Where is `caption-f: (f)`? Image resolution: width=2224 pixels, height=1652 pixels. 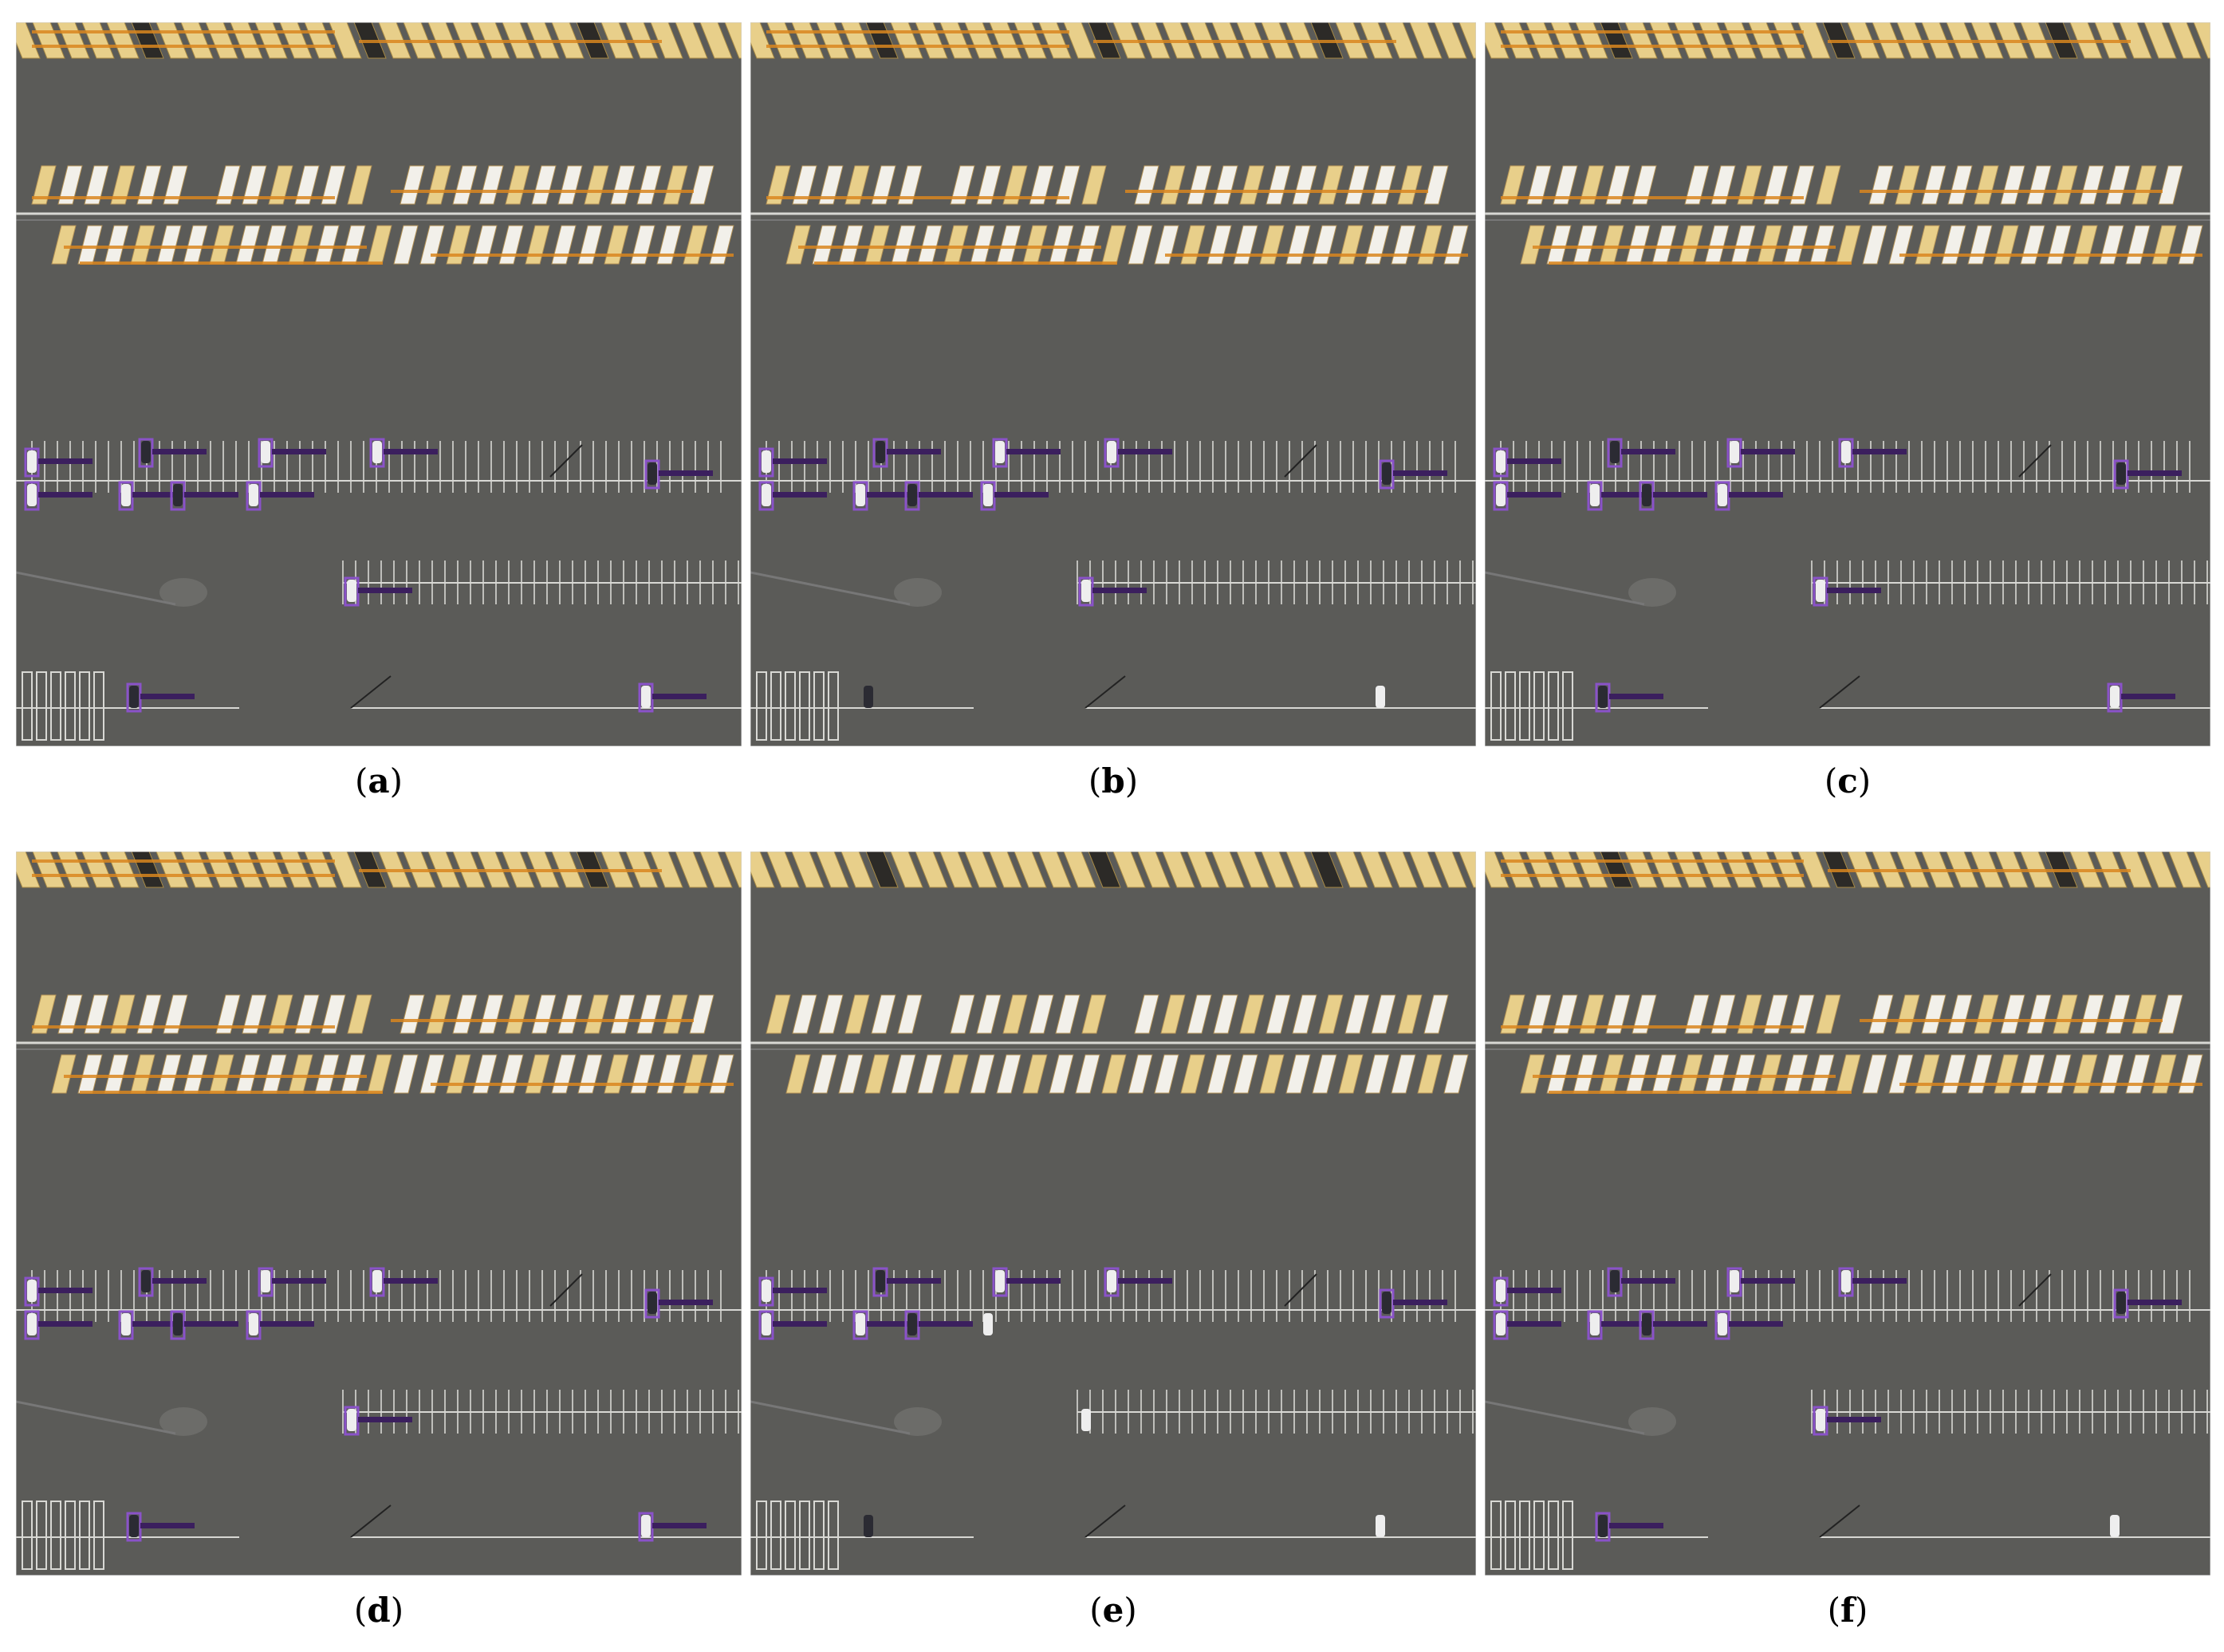
caption-f: (f) is located at coordinates (1848, 1610).